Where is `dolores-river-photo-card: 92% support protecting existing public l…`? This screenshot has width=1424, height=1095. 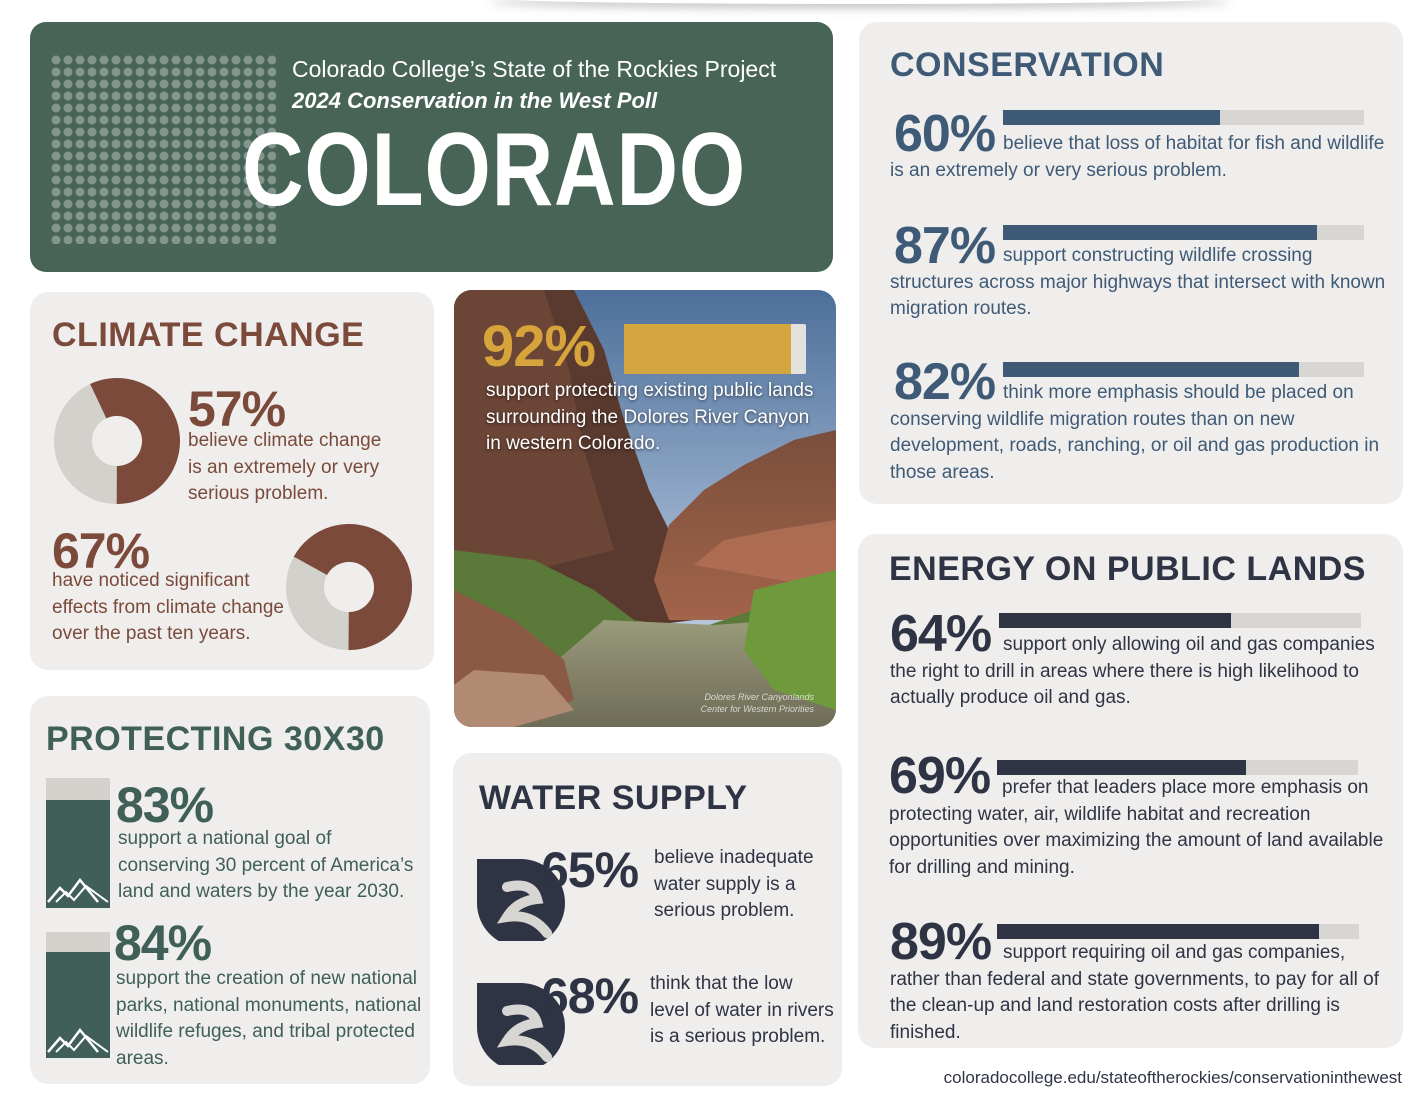 dolores-river-photo-card: 92% support protecting existing public l… is located at coordinates (645, 508).